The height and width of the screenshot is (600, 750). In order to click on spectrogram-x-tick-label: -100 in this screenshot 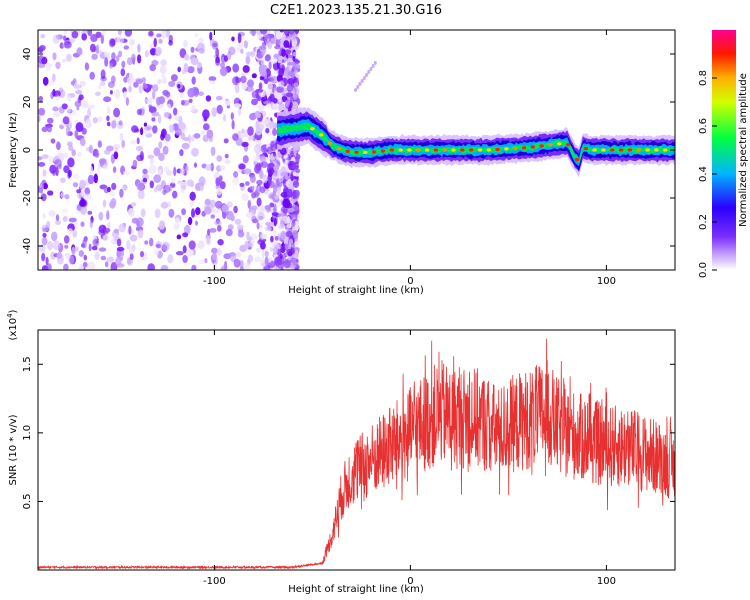, I will do `click(214, 281)`.